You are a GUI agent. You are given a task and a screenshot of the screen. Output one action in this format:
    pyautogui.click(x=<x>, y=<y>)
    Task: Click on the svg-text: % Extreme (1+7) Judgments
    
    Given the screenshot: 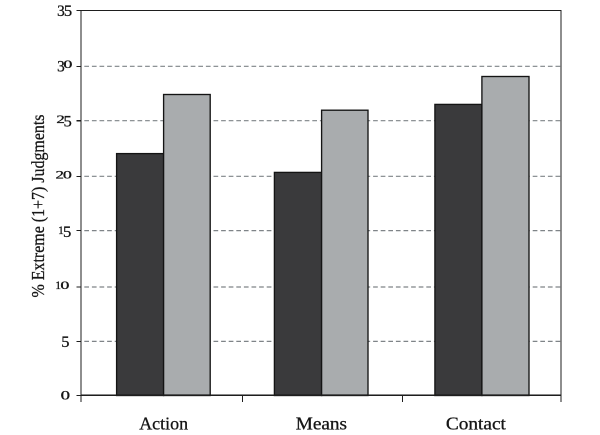 What is the action you would take?
    pyautogui.click(x=38, y=206)
    